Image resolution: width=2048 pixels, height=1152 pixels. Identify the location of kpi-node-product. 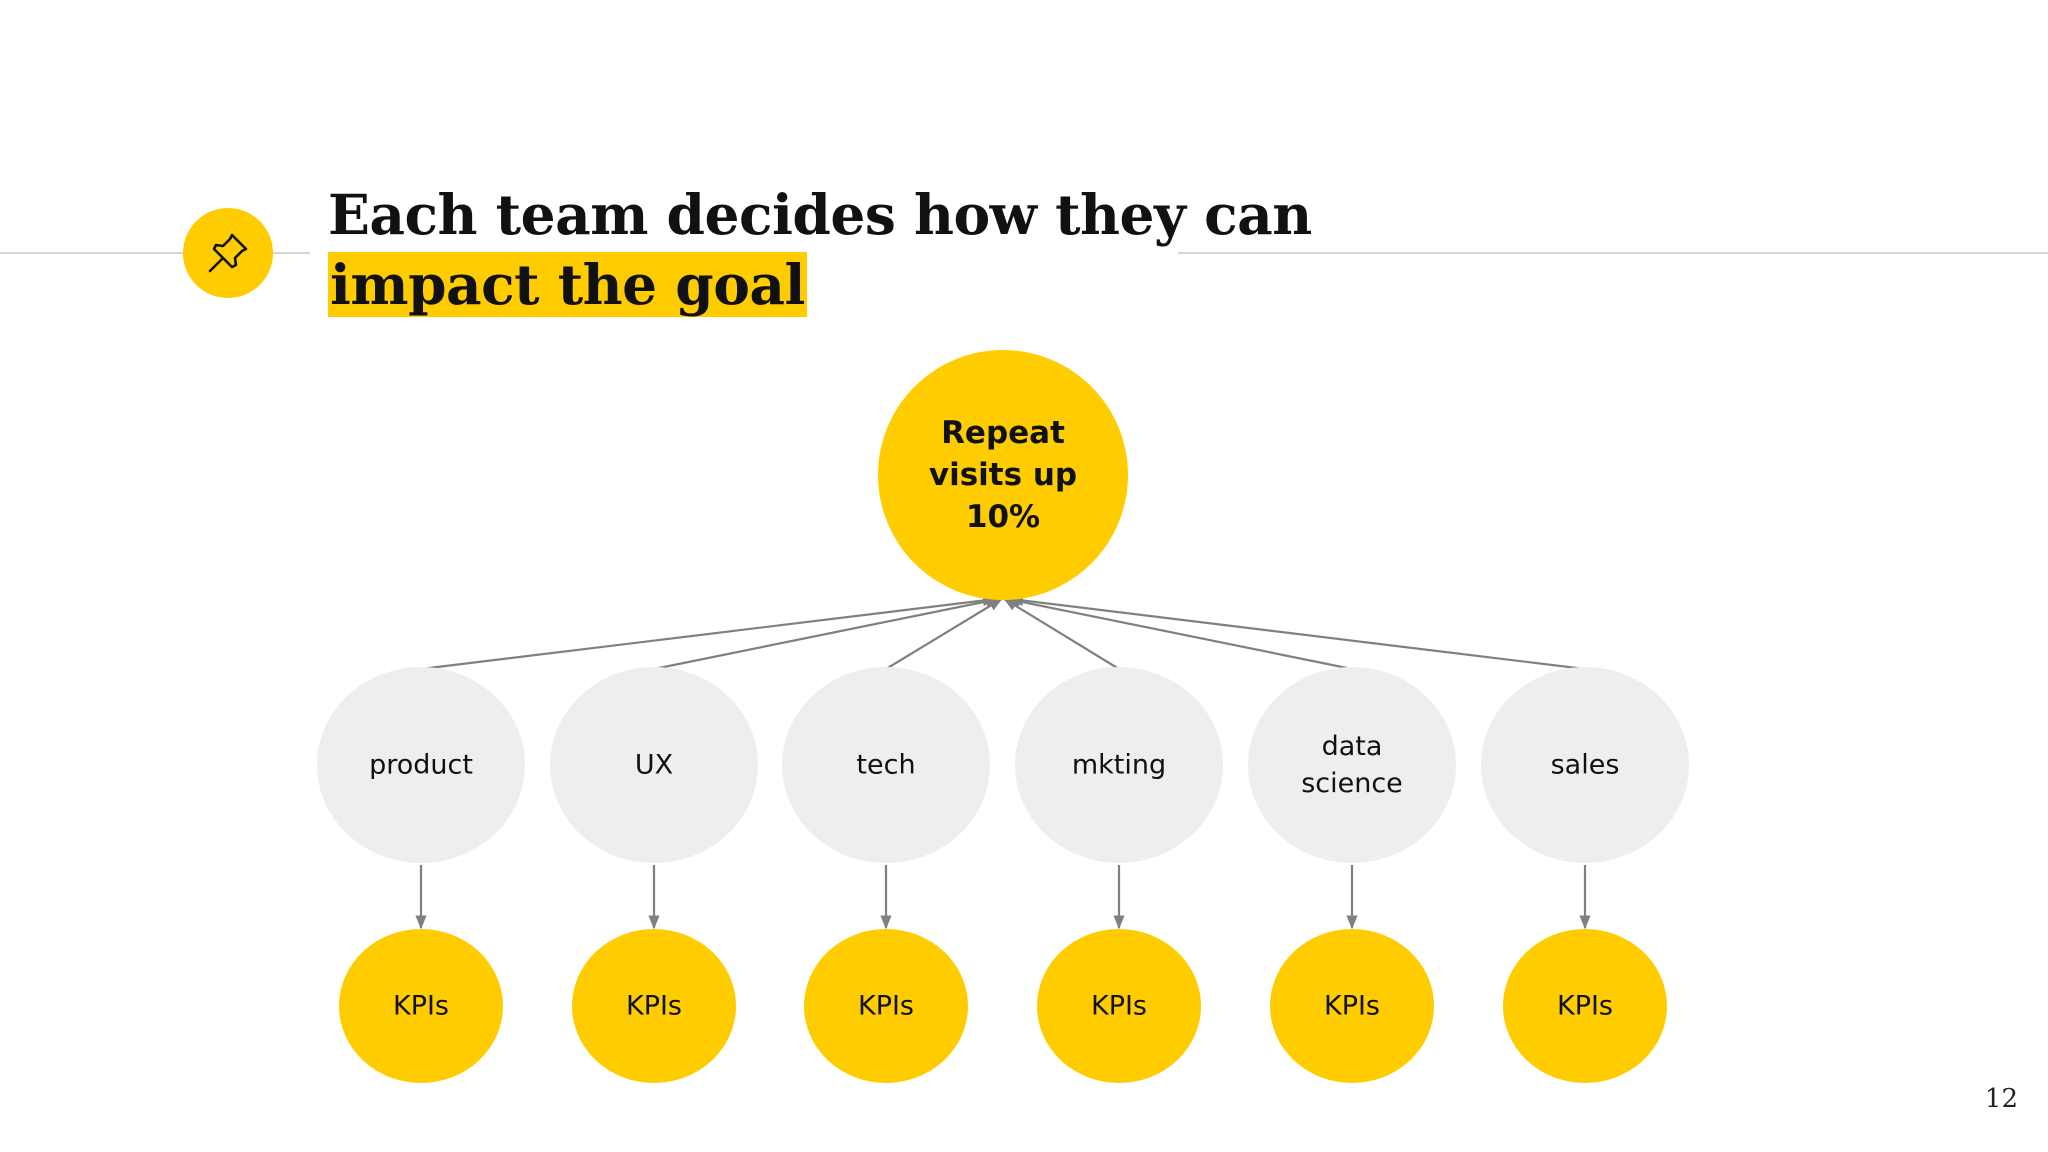
(421, 1006).